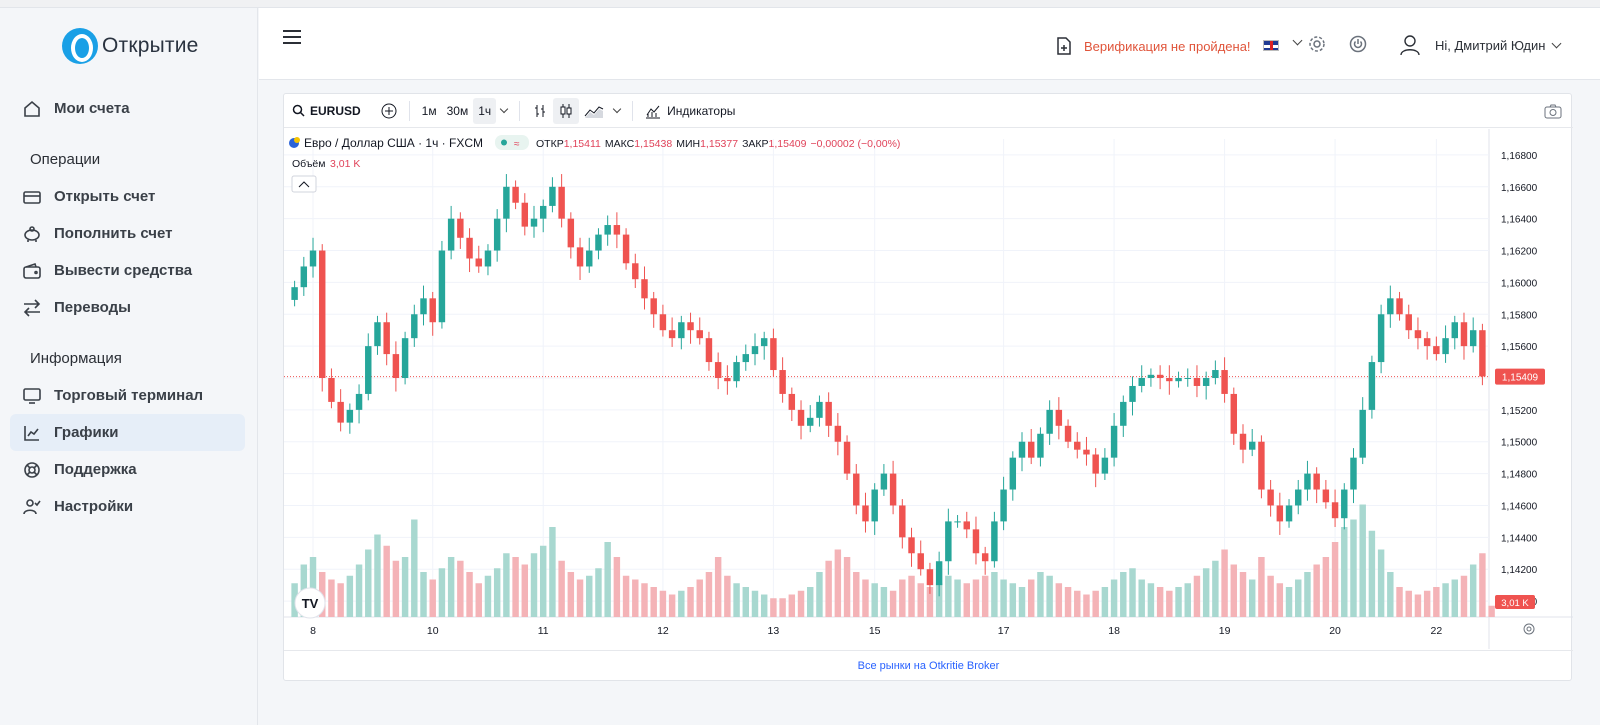 The image size is (1600, 725). I want to click on volume-bars, so click(893, 560).